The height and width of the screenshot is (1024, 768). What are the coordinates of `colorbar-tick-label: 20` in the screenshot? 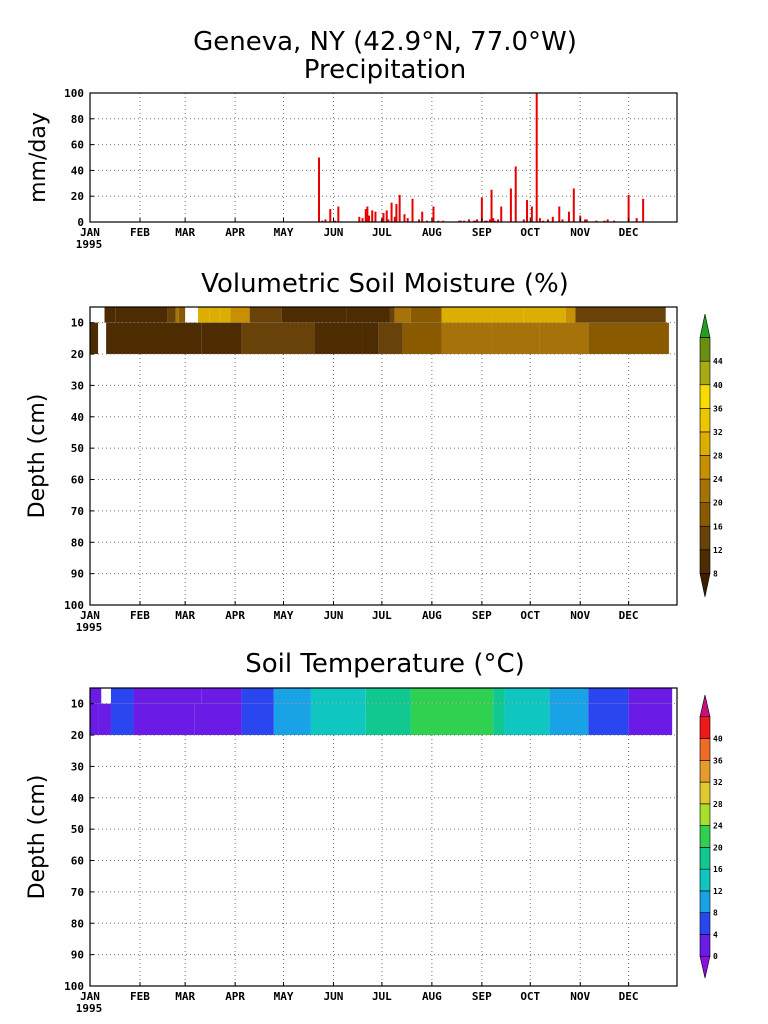 It's located at (718, 503).